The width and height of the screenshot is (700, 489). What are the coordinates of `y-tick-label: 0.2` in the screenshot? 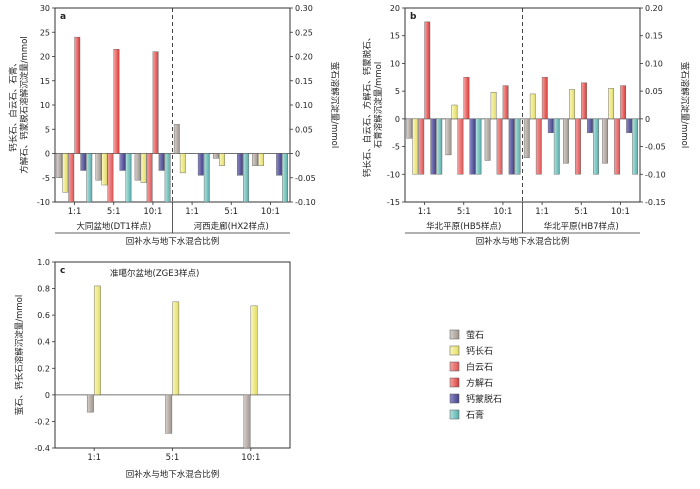 It's located at (43, 368).